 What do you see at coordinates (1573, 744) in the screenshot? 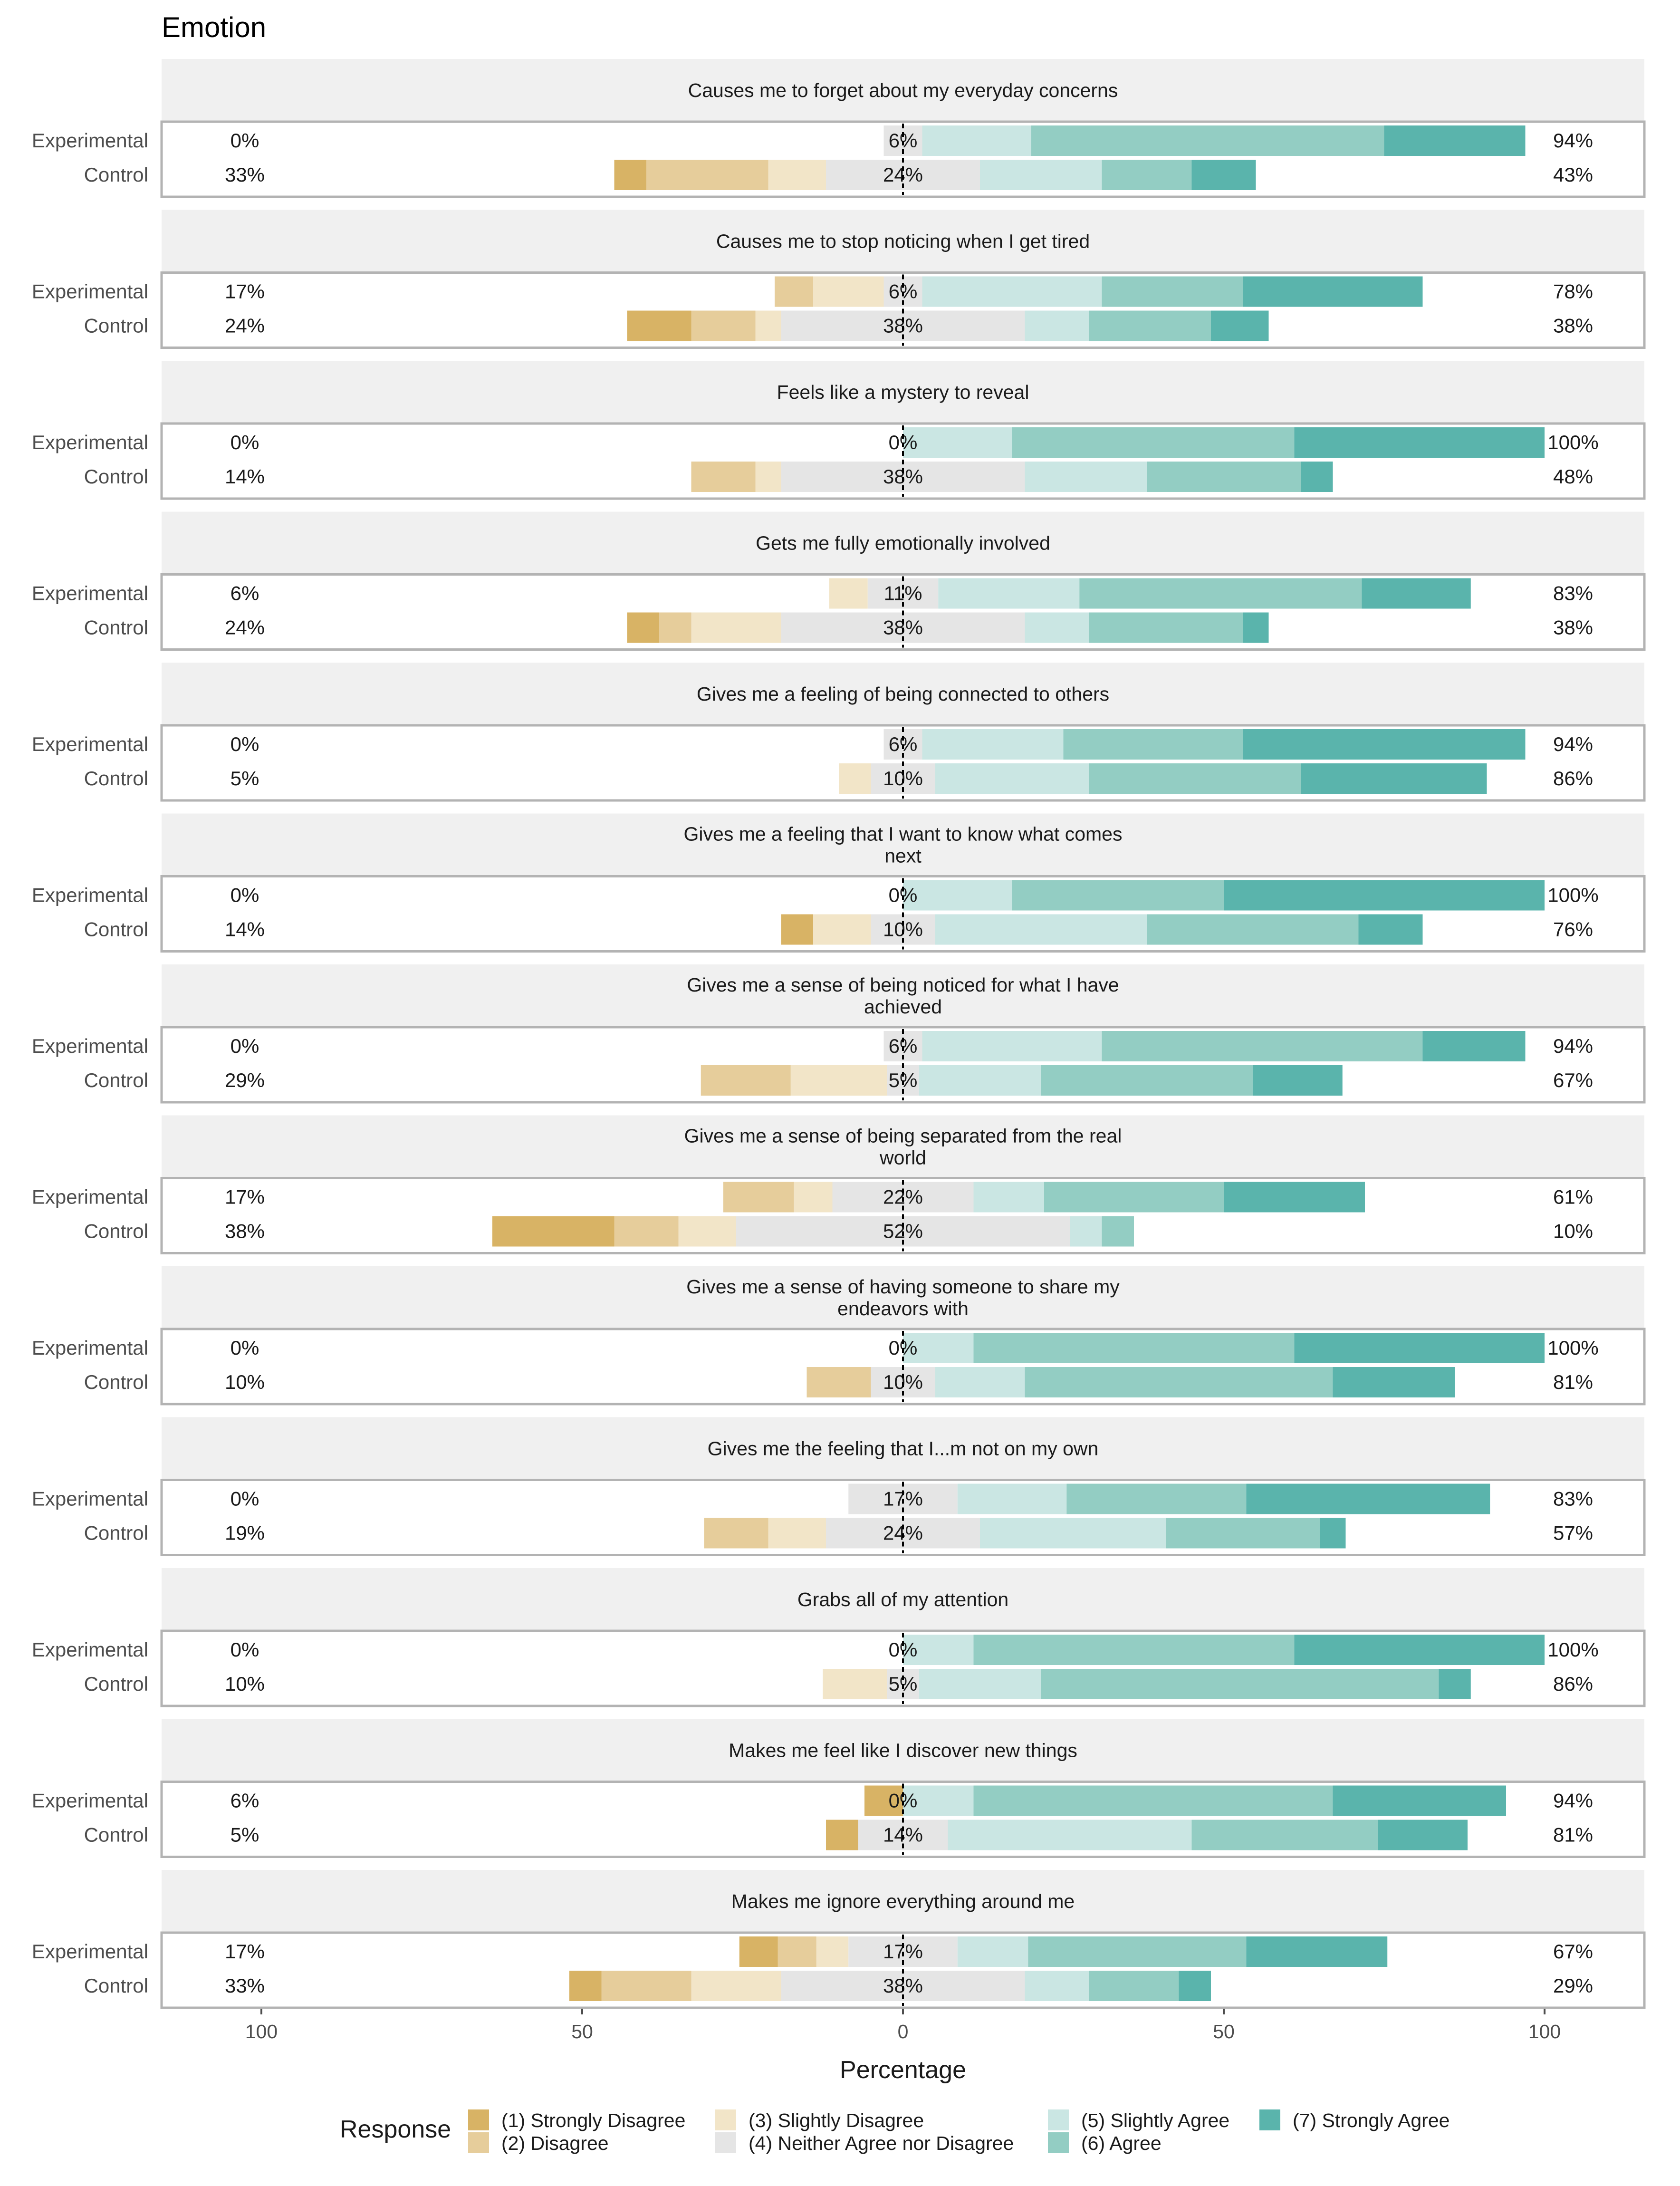
I see `right-percent-label: 94%` at bounding box center [1573, 744].